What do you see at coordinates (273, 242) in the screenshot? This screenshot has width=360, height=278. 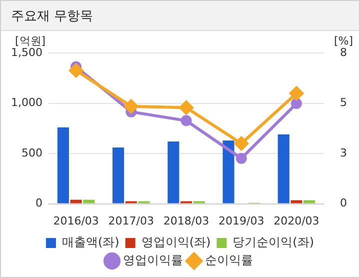 I see `legend-label: 당기순이익(좌)` at bounding box center [273, 242].